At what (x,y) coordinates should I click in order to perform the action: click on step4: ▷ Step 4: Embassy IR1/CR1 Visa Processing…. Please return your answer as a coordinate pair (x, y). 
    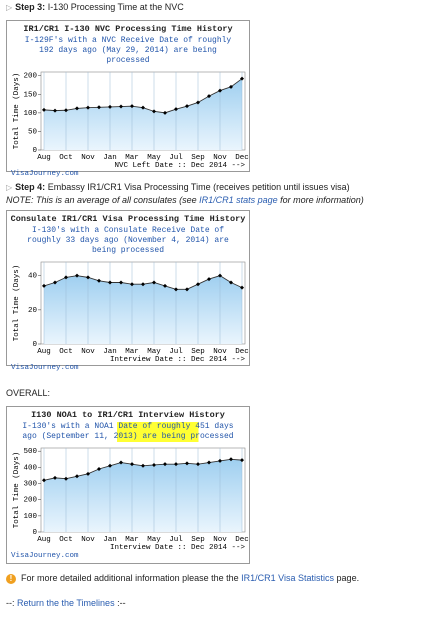
    Looking at the image, I should click on (178, 187).